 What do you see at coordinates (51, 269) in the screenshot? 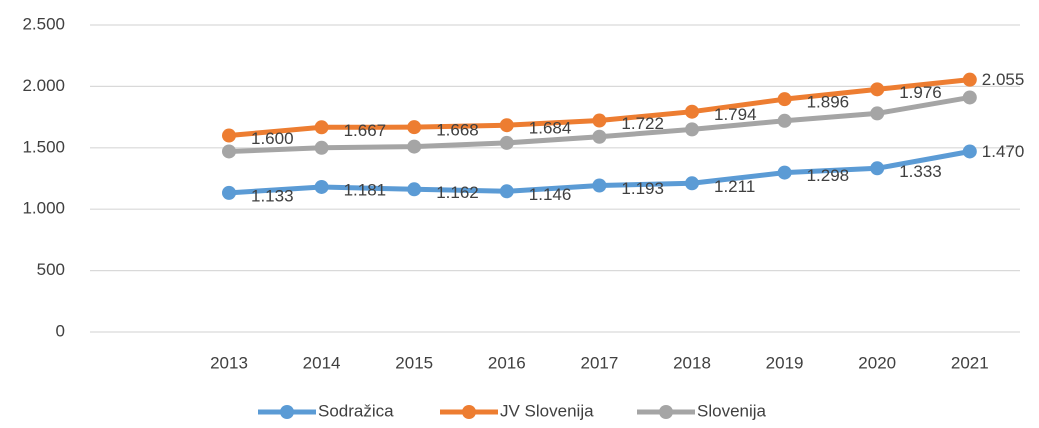
I see `y-tick-label: 500` at bounding box center [51, 269].